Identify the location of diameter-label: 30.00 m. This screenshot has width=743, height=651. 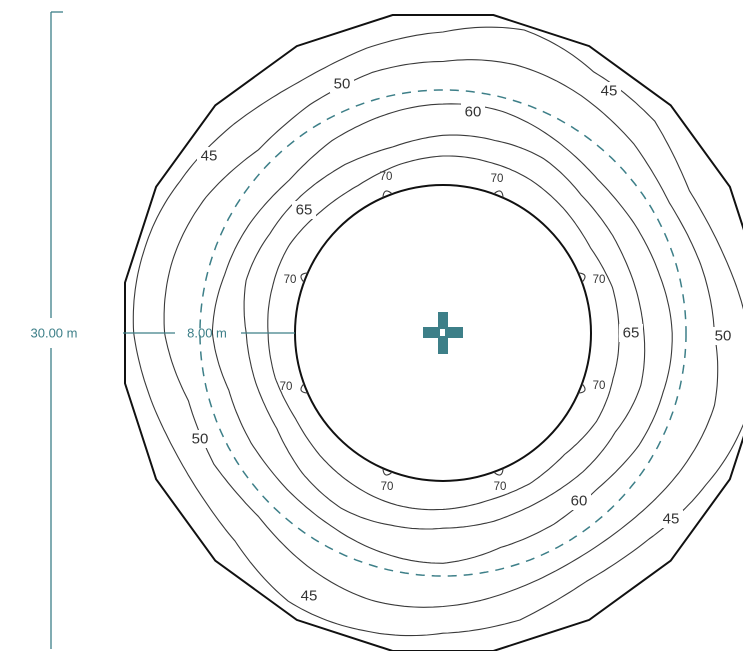
(54, 333).